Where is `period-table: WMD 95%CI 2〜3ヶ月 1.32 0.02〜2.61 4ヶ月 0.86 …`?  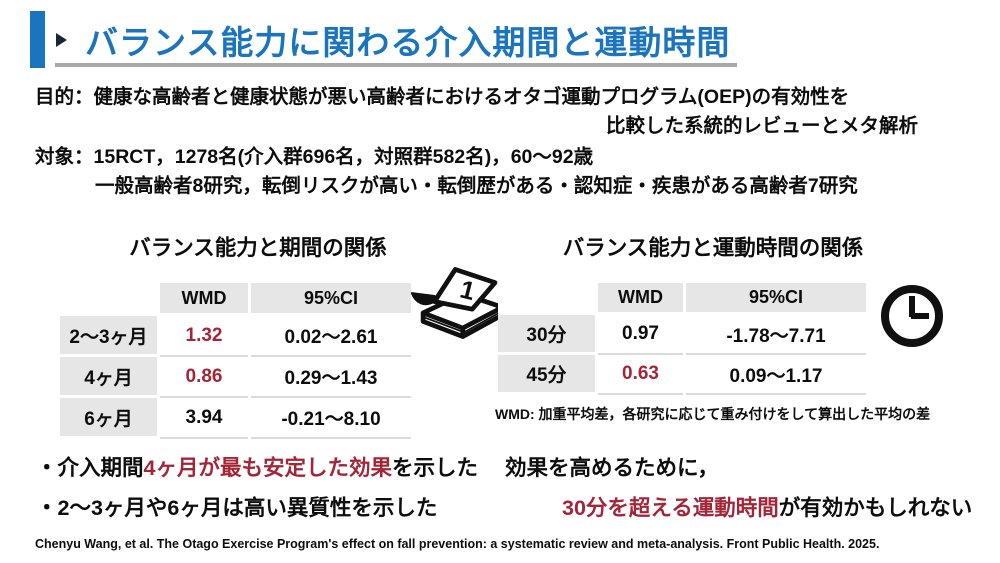 period-table: WMD 95%CI 2〜3ヶ月 1.32 0.02〜2.61 4ヶ月 0.86 … is located at coordinates (235, 361).